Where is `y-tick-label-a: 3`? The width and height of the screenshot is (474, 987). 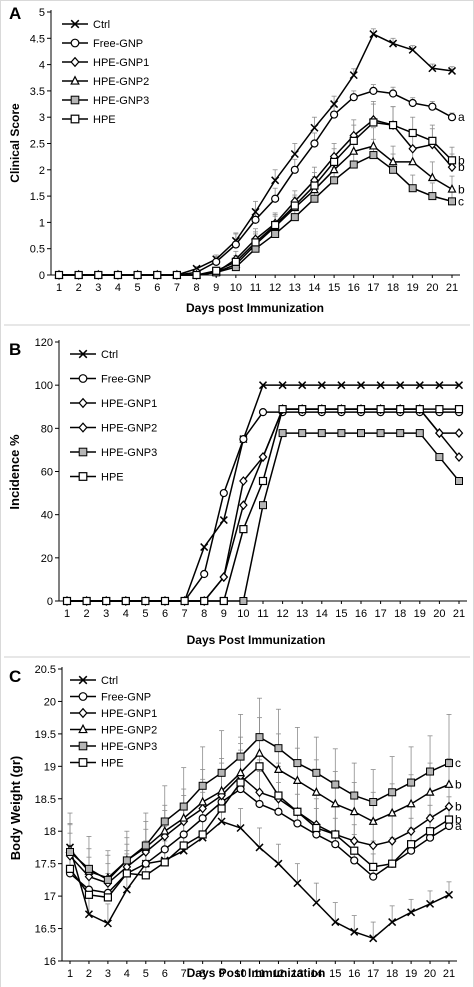
y-tick-label-a: 3 is located at coordinates (42, 118).